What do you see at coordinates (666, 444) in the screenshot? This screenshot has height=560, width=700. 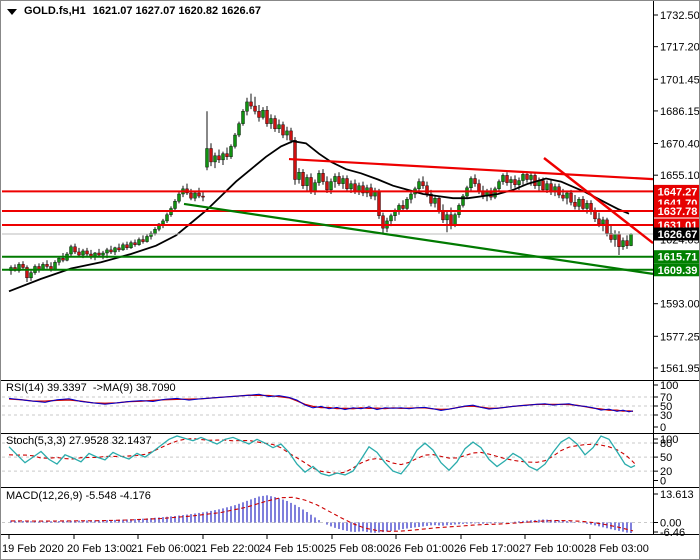 I see `indicator-scale-label: 80` at bounding box center [666, 444].